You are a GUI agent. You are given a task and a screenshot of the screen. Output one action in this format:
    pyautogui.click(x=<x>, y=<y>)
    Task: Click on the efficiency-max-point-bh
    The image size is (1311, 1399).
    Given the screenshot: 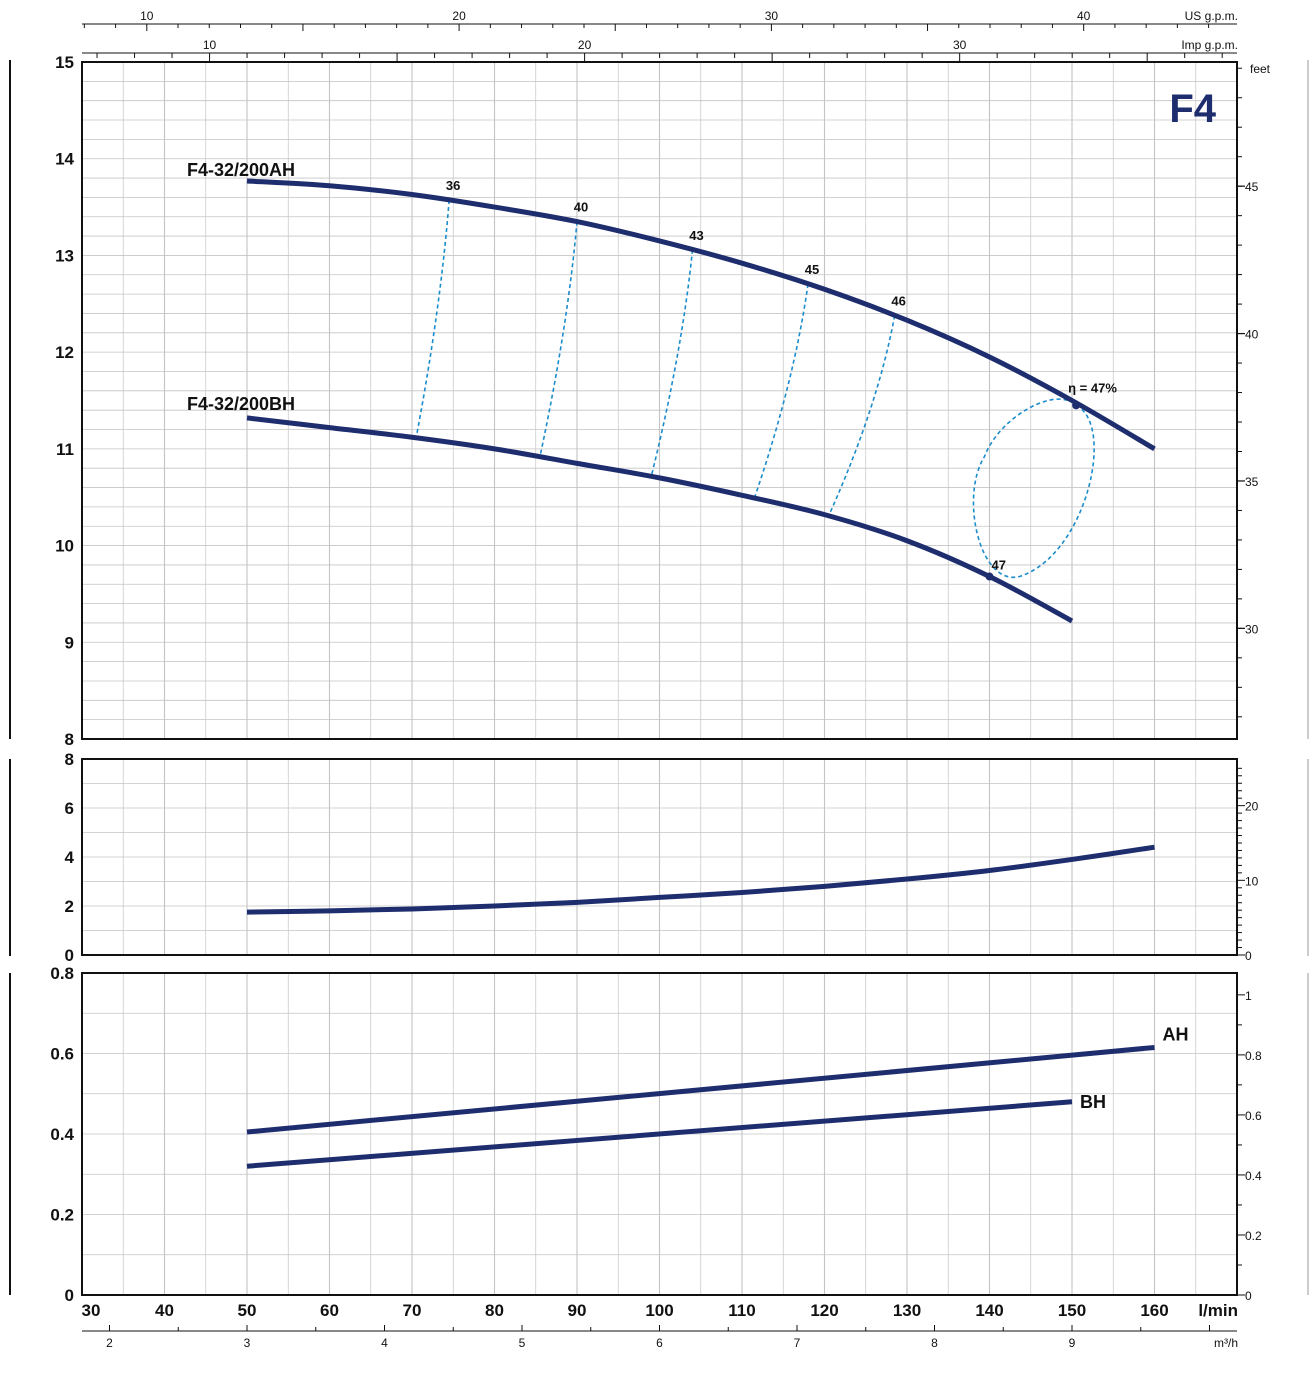 What is the action you would take?
    pyautogui.click(x=989, y=576)
    